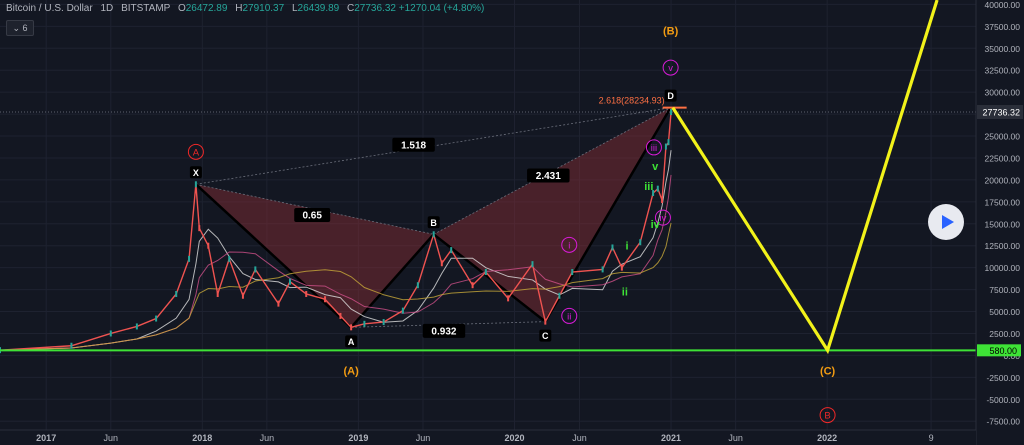 The image size is (1024, 445). Describe the element at coordinates (671, 438) in the screenshot. I see `x-tick-label: 2021` at that location.